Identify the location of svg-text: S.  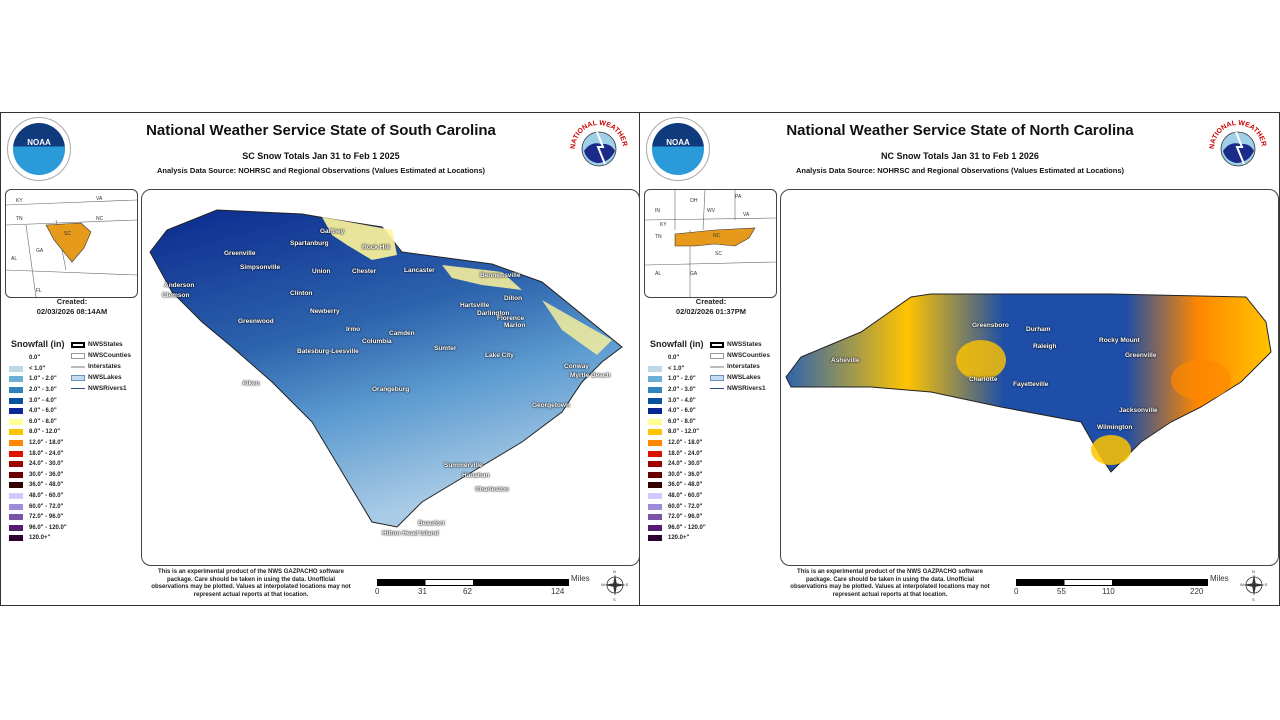
(1253, 599).